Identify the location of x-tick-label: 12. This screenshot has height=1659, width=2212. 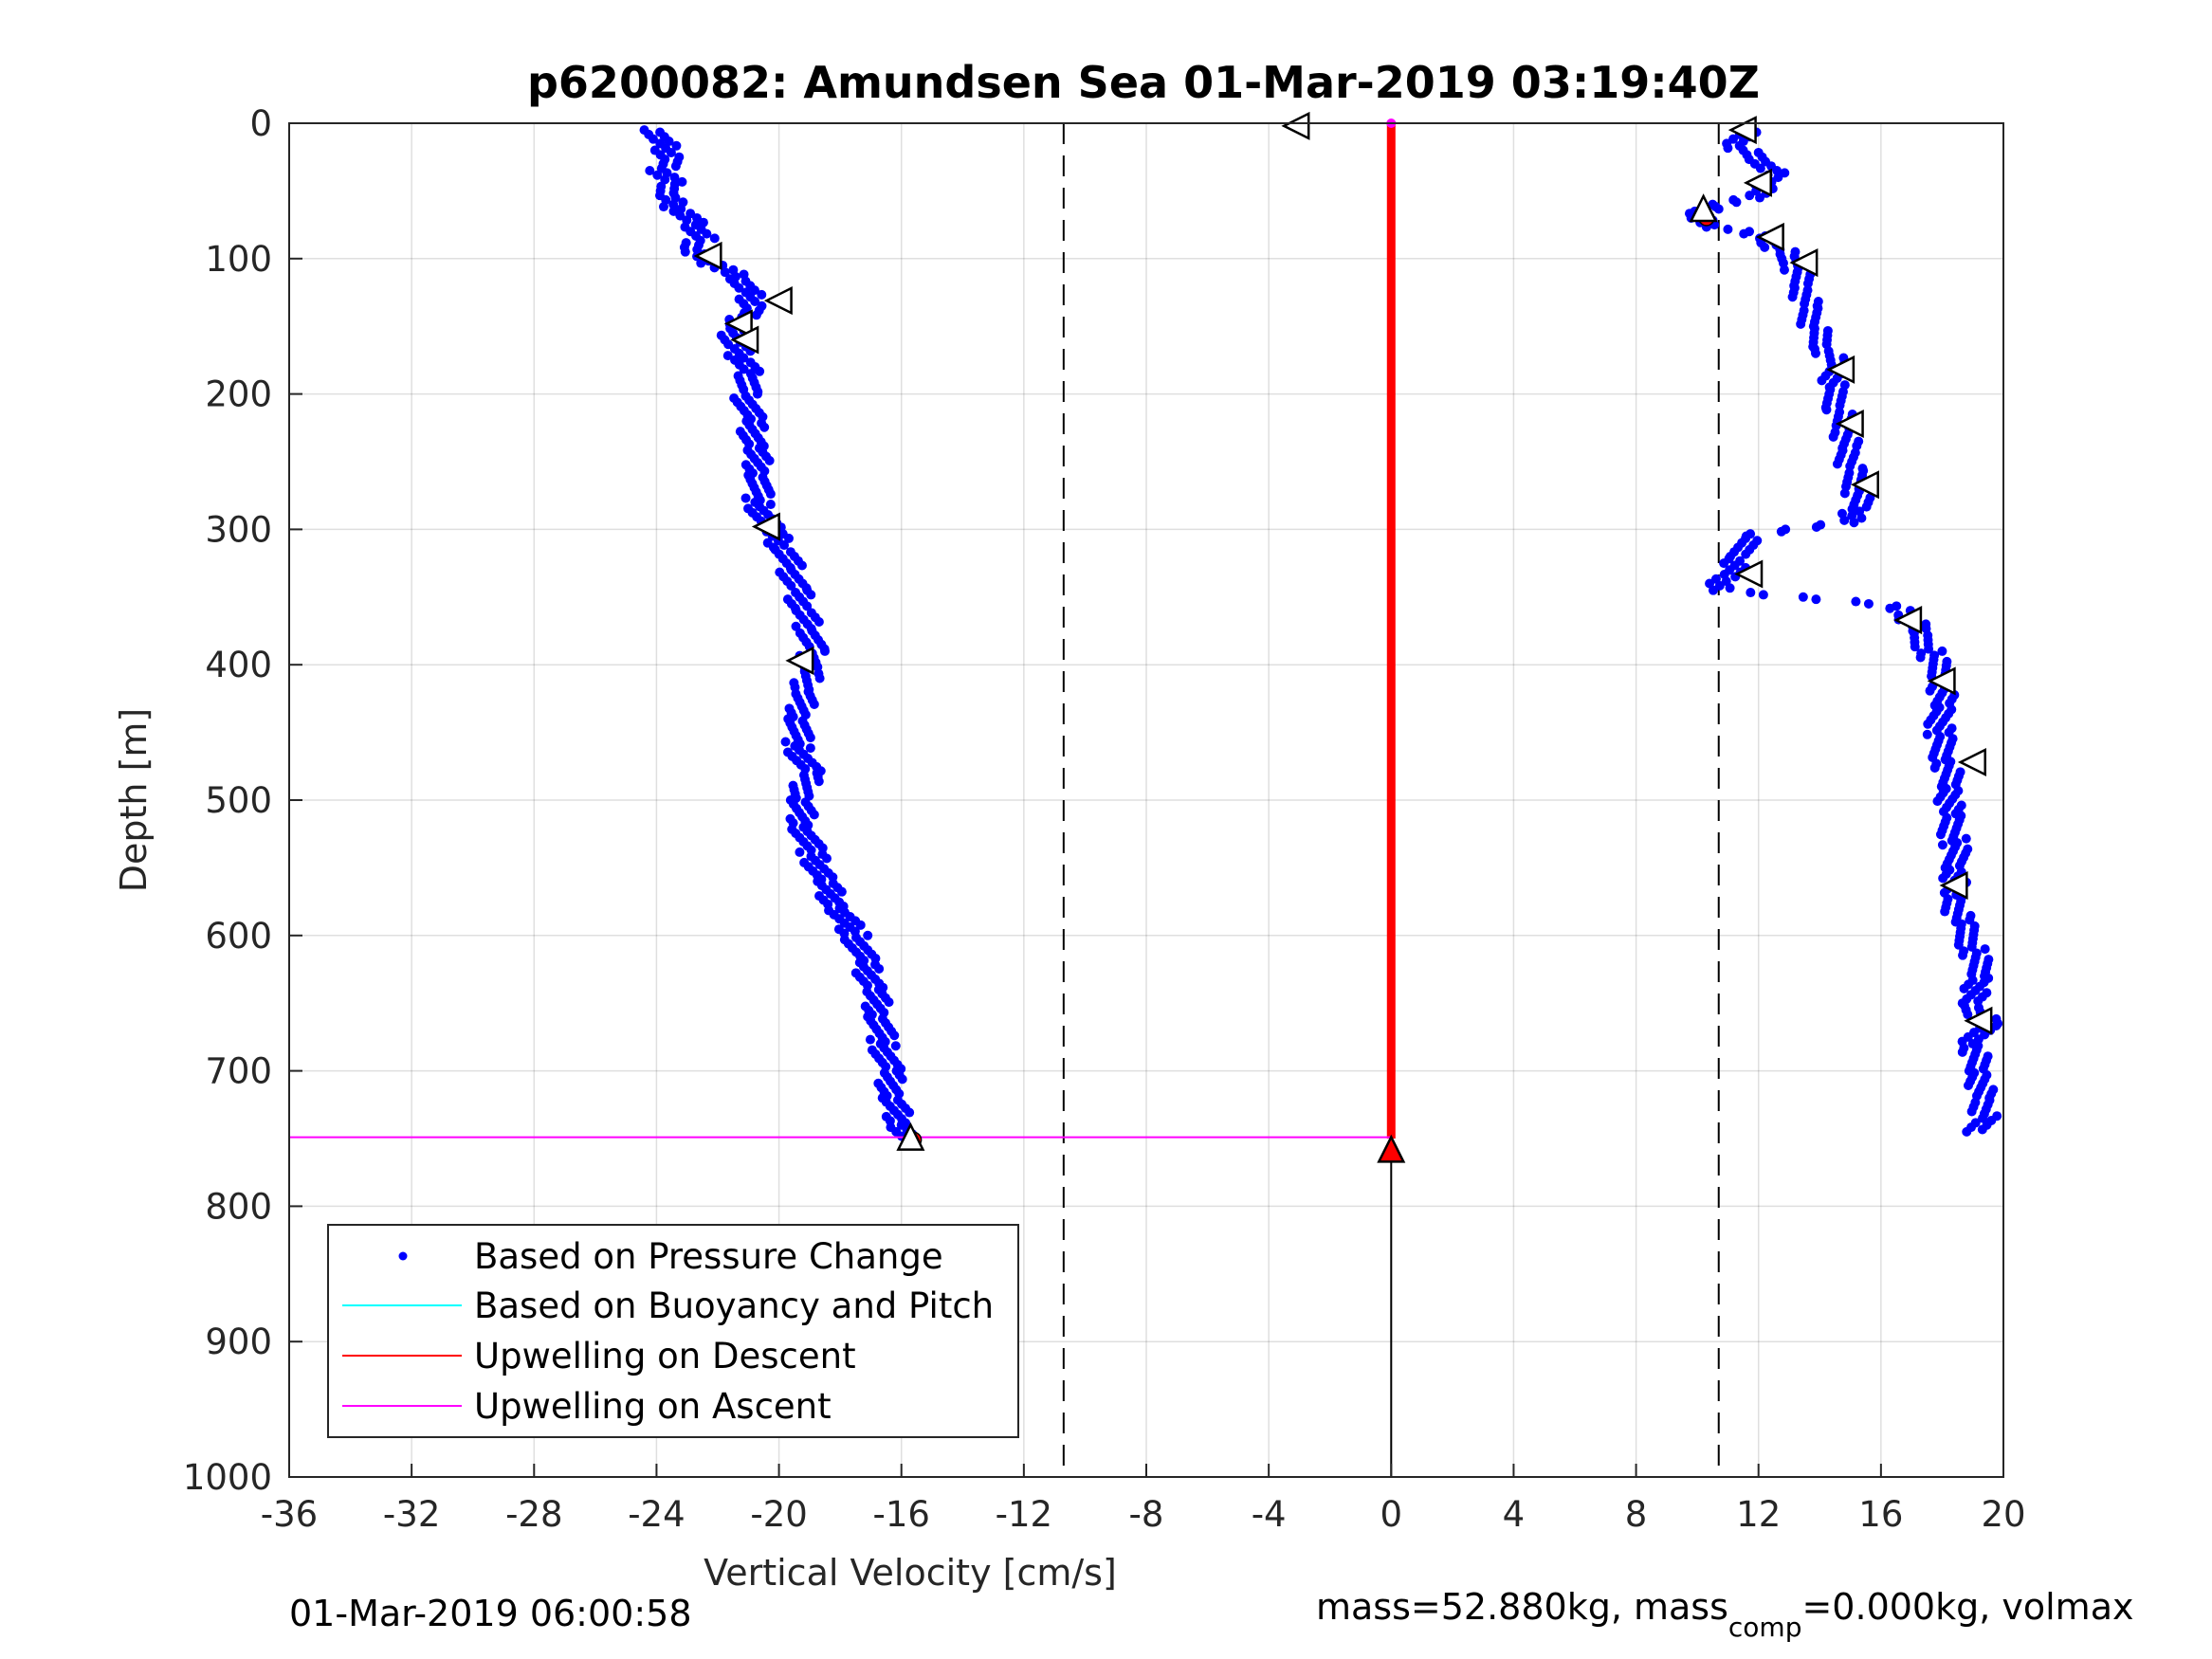
(1758, 1514).